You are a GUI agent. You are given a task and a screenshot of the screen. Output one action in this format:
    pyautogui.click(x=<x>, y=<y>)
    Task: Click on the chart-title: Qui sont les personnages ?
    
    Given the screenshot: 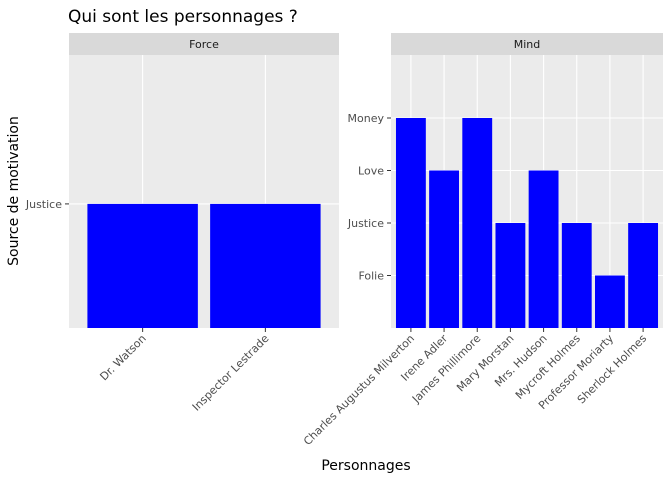 What is the action you would take?
    pyautogui.click(x=183, y=17)
    